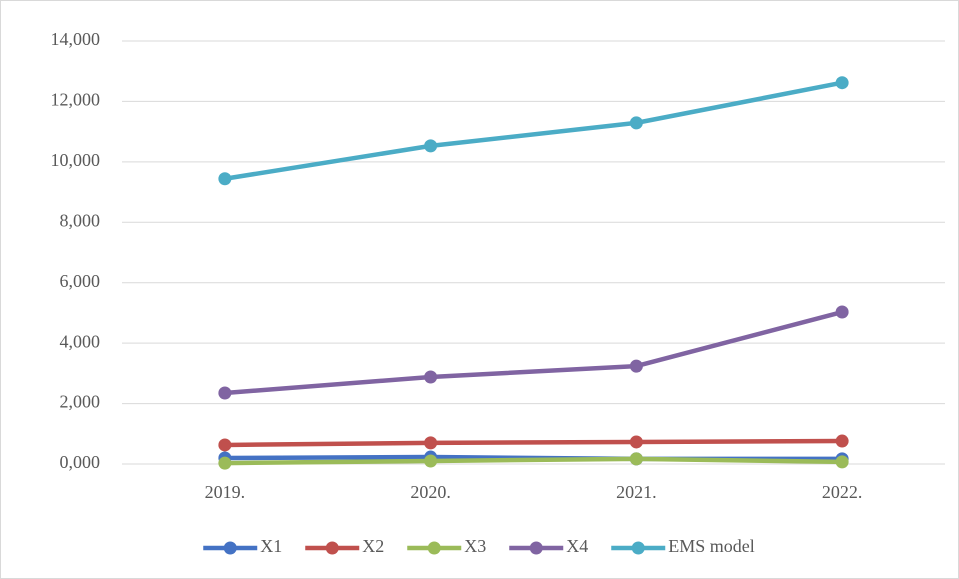 The image size is (959, 579). I want to click on legend-label: X4, so click(577, 546).